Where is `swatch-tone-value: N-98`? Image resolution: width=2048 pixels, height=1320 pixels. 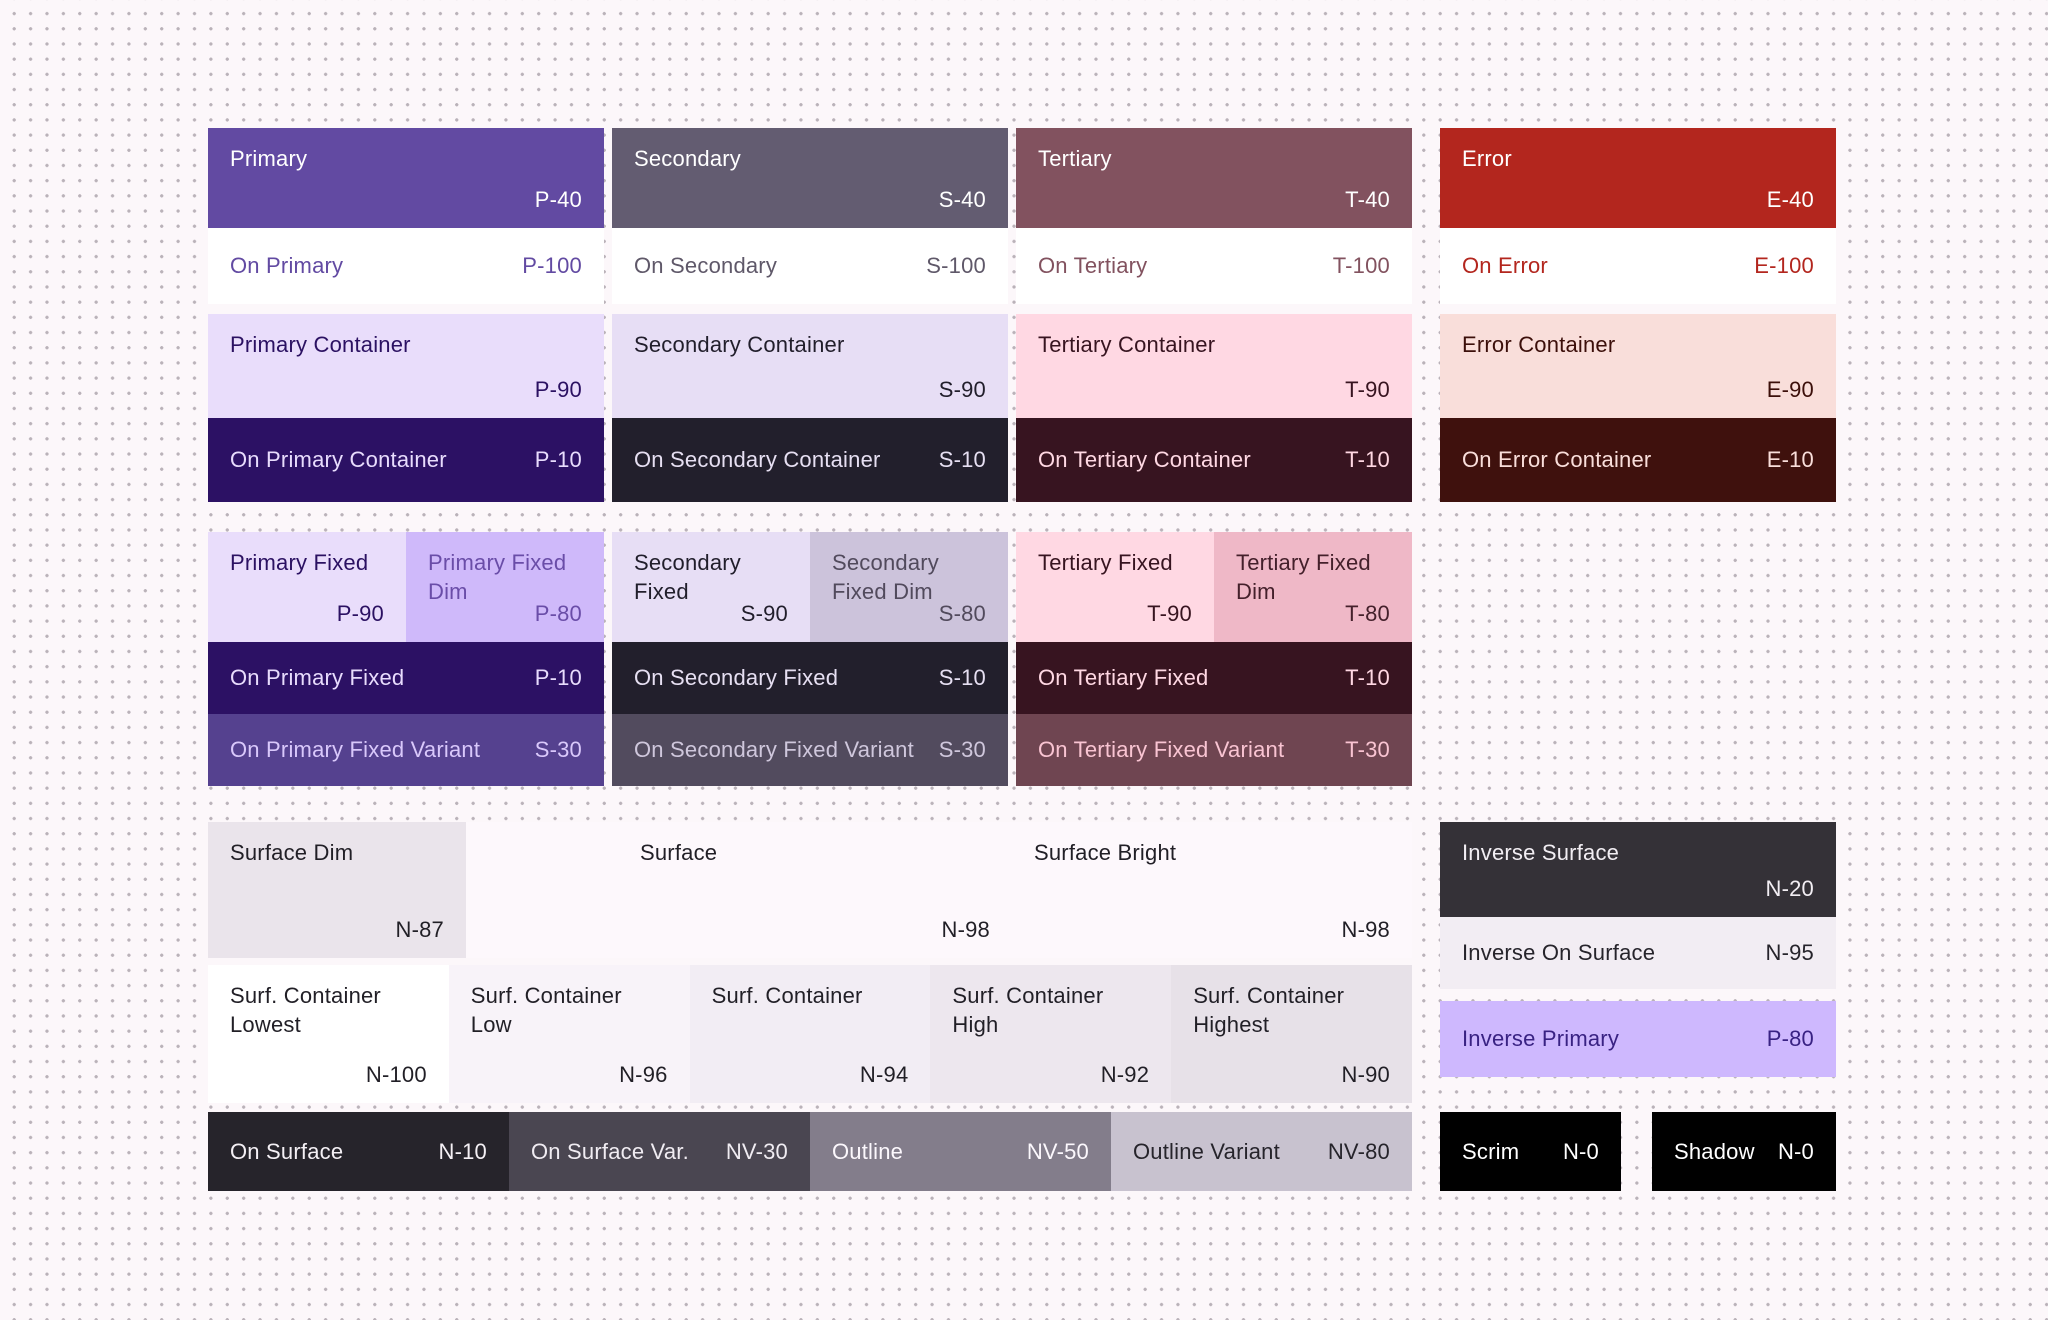
swatch-tone-value: N-98 is located at coordinates (965, 929).